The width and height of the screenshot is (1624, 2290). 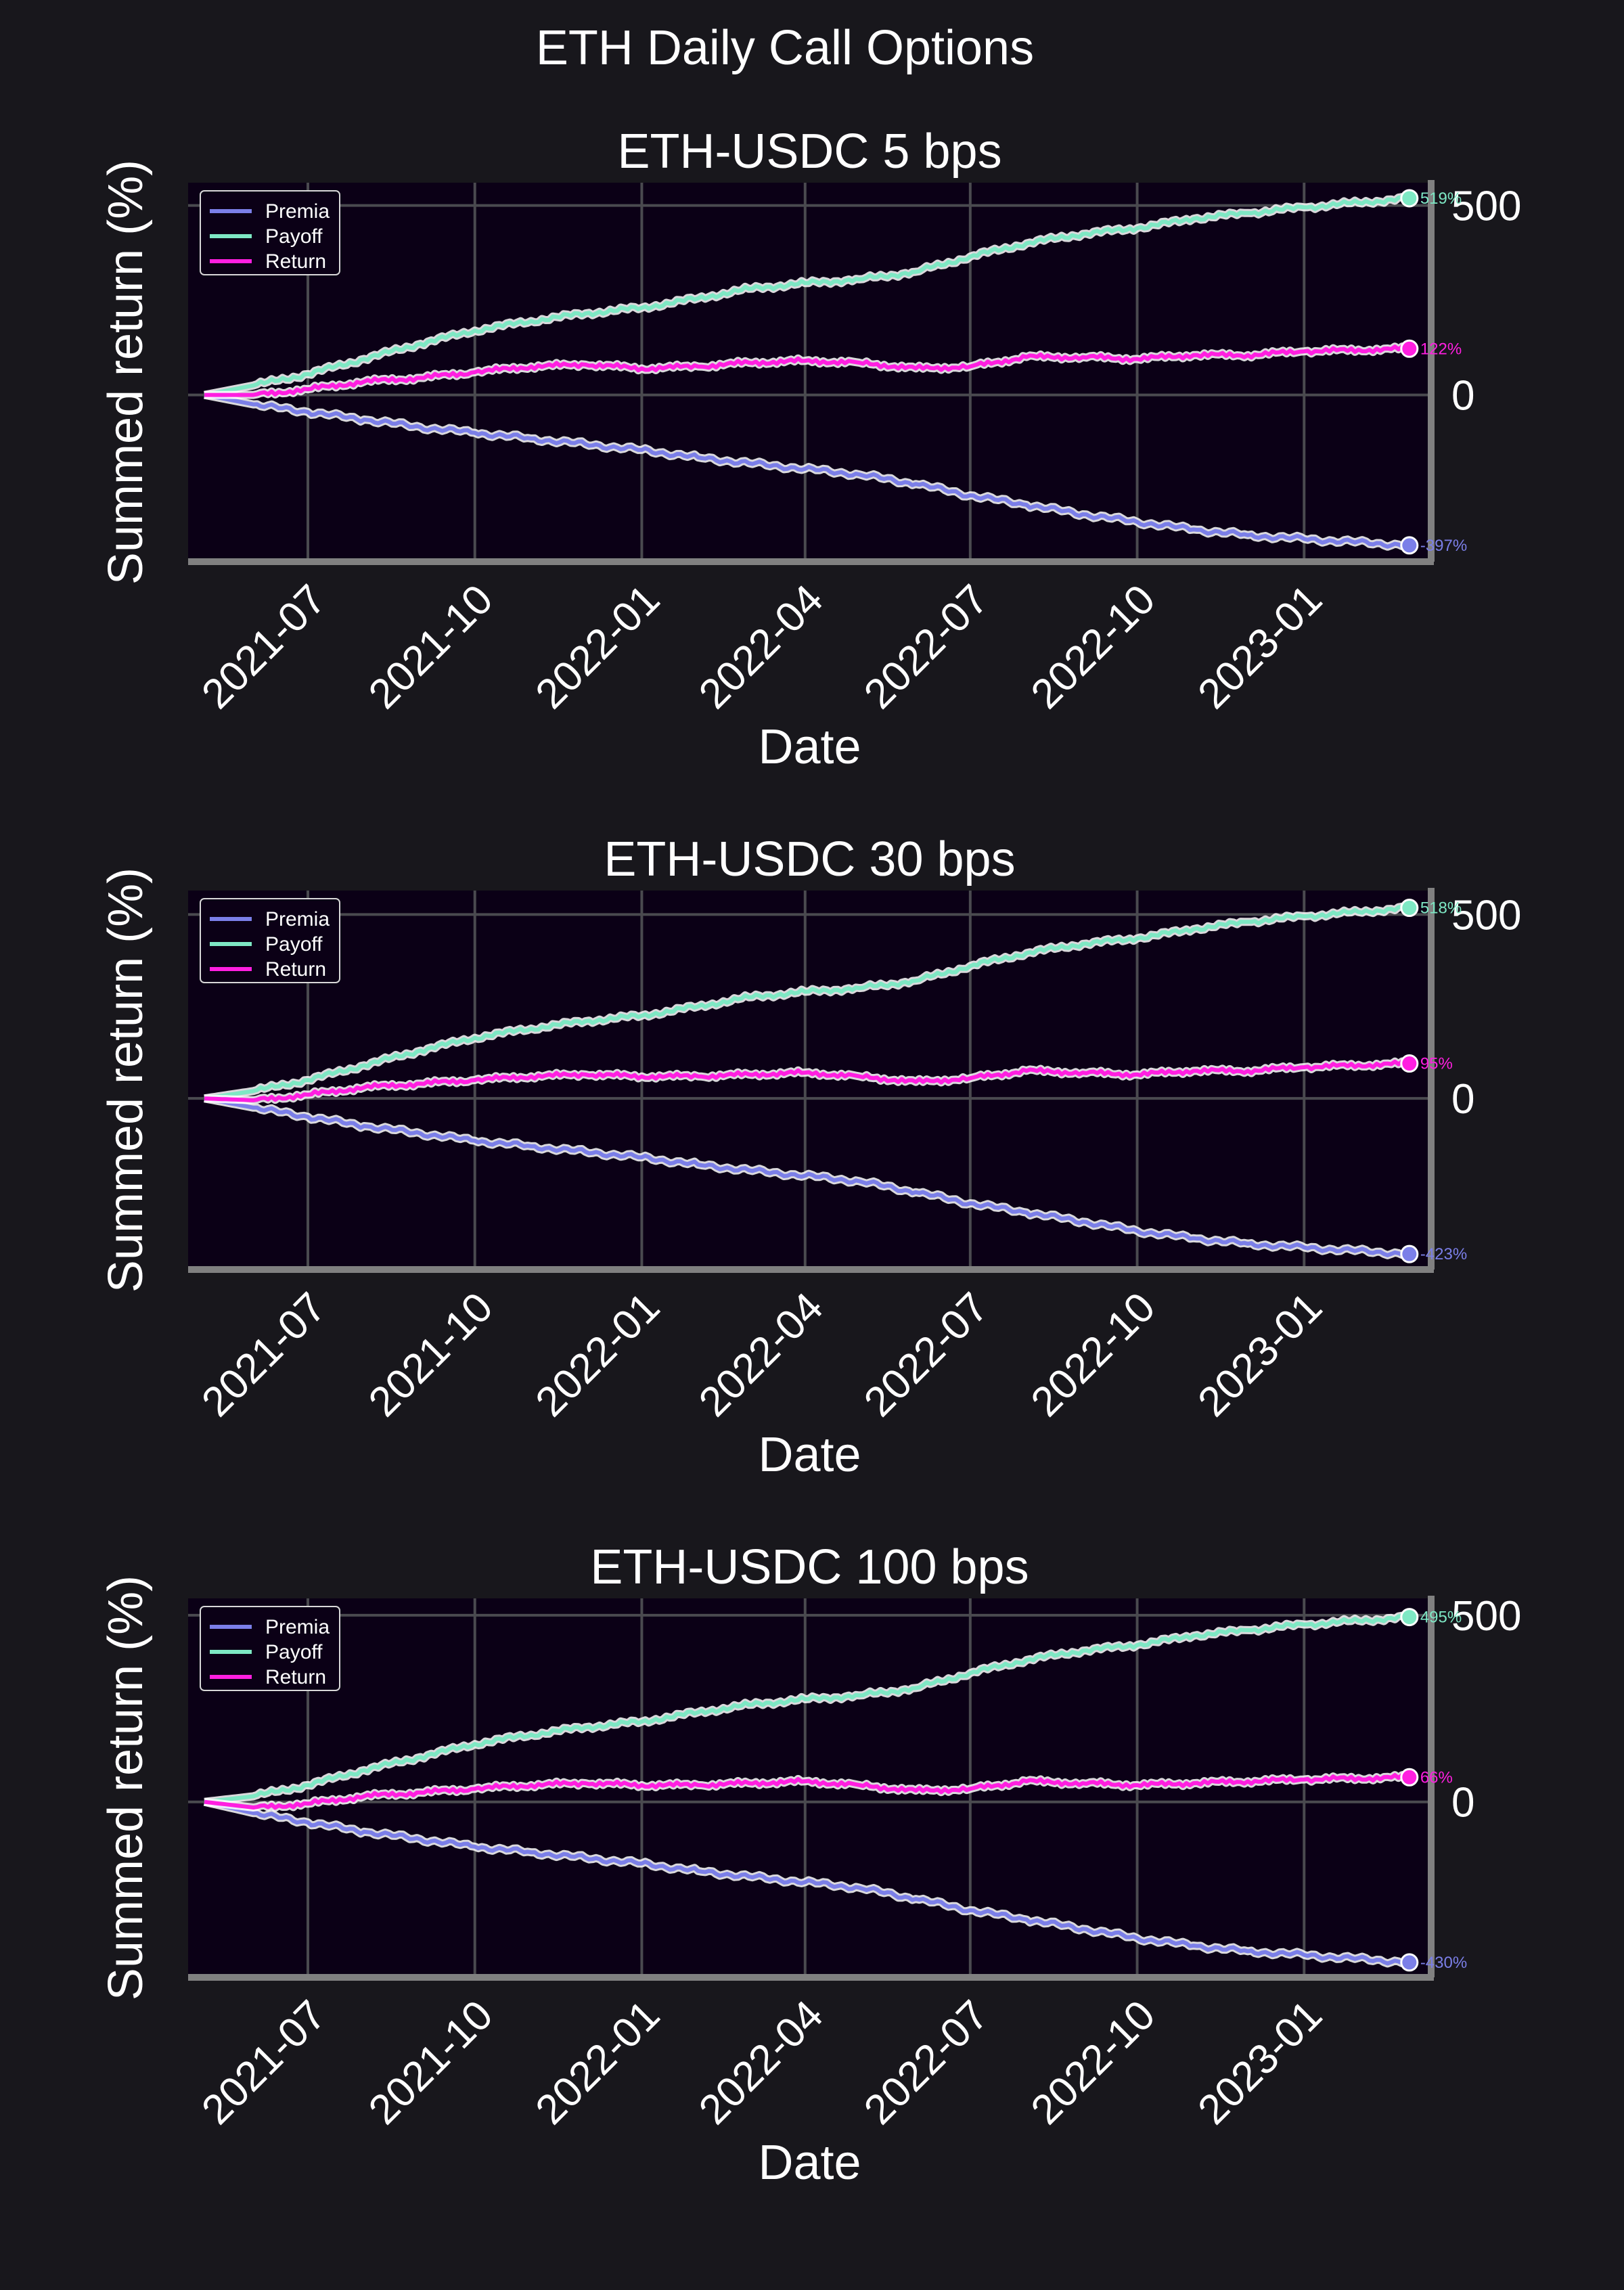 What do you see at coordinates (1441, 908) in the screenshot?
I see `end-value-label: 518%` at bounding box center [1441, 908].